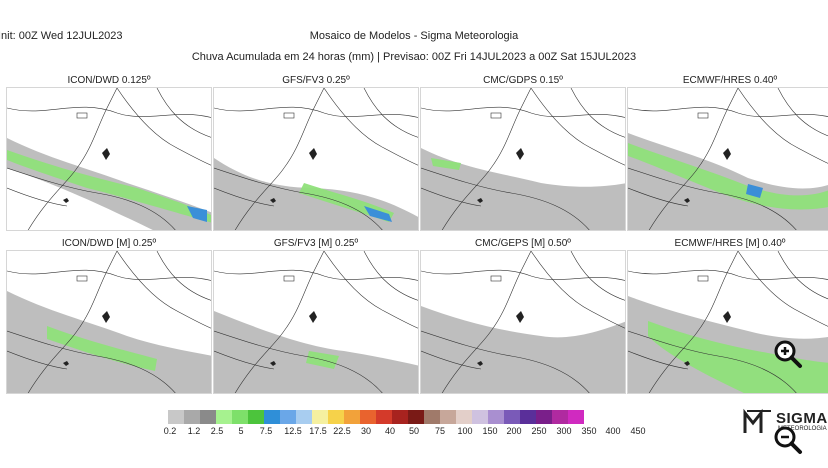 The height and width of the screenshot is (468, 828). Describe the element at coordinates (730, 243) in the screenshot. I see `panel-label-ecmwf-m: ECMWF/HRES [M] 0.40º` at that location.